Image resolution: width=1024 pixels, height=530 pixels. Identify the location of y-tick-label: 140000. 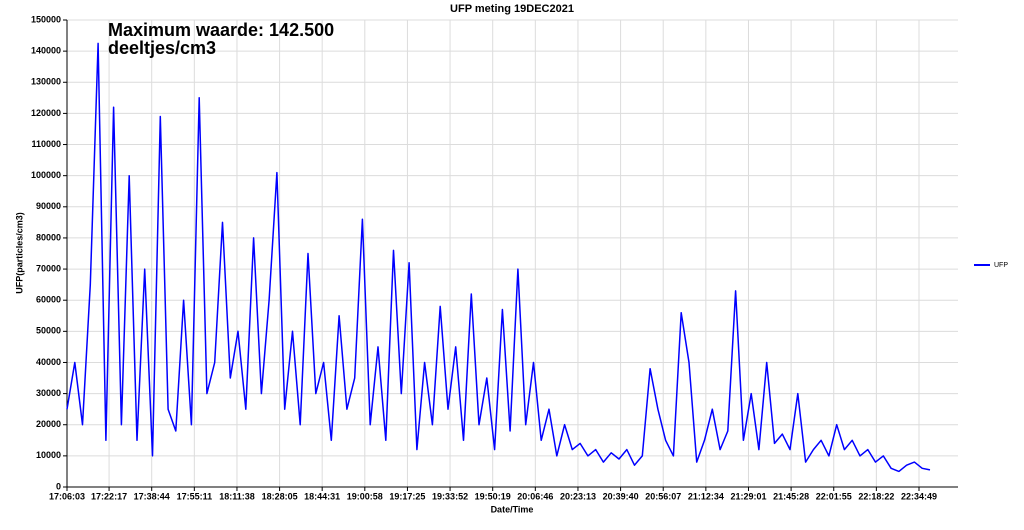
(46, 51).